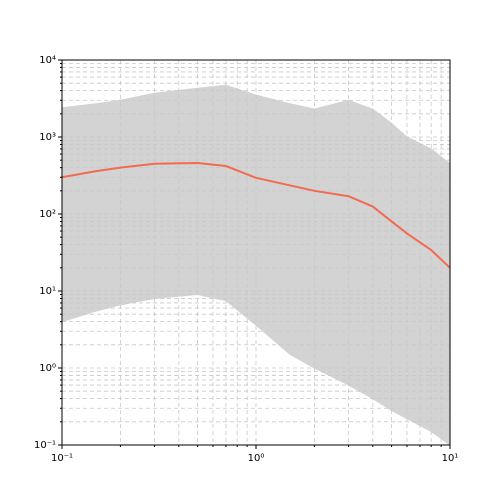  I want to click on y-tick-label: 10⁰, so click(47, 368).